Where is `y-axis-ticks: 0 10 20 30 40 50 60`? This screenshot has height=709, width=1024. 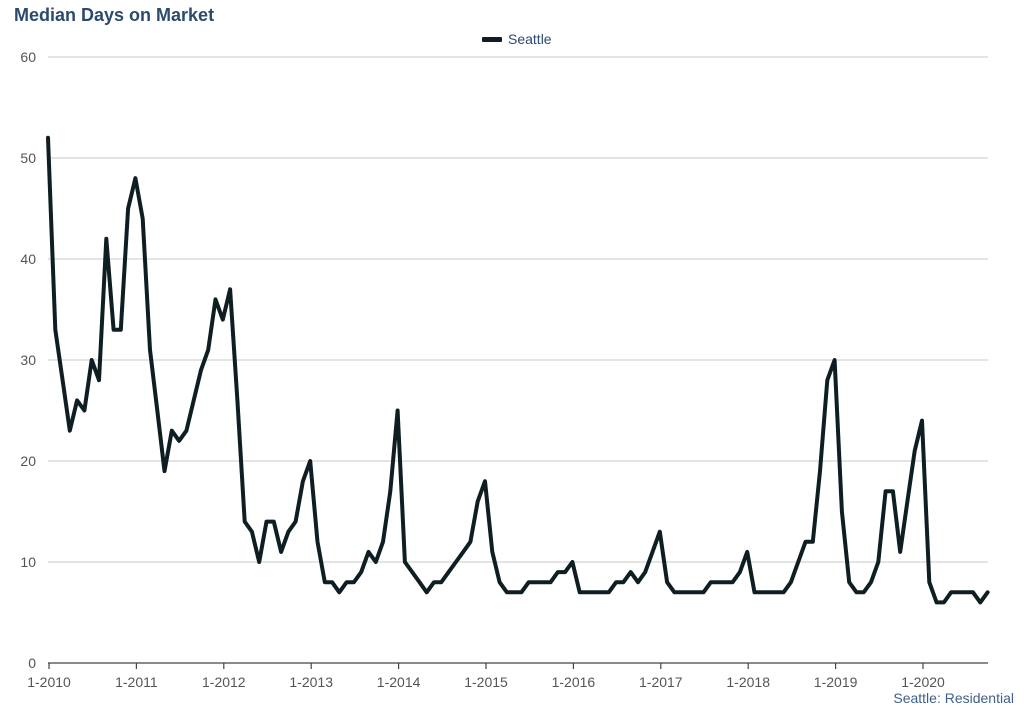 y-axis-ticks: 0 10 20 30 40 50 60 is located at coordinates (28, 360).